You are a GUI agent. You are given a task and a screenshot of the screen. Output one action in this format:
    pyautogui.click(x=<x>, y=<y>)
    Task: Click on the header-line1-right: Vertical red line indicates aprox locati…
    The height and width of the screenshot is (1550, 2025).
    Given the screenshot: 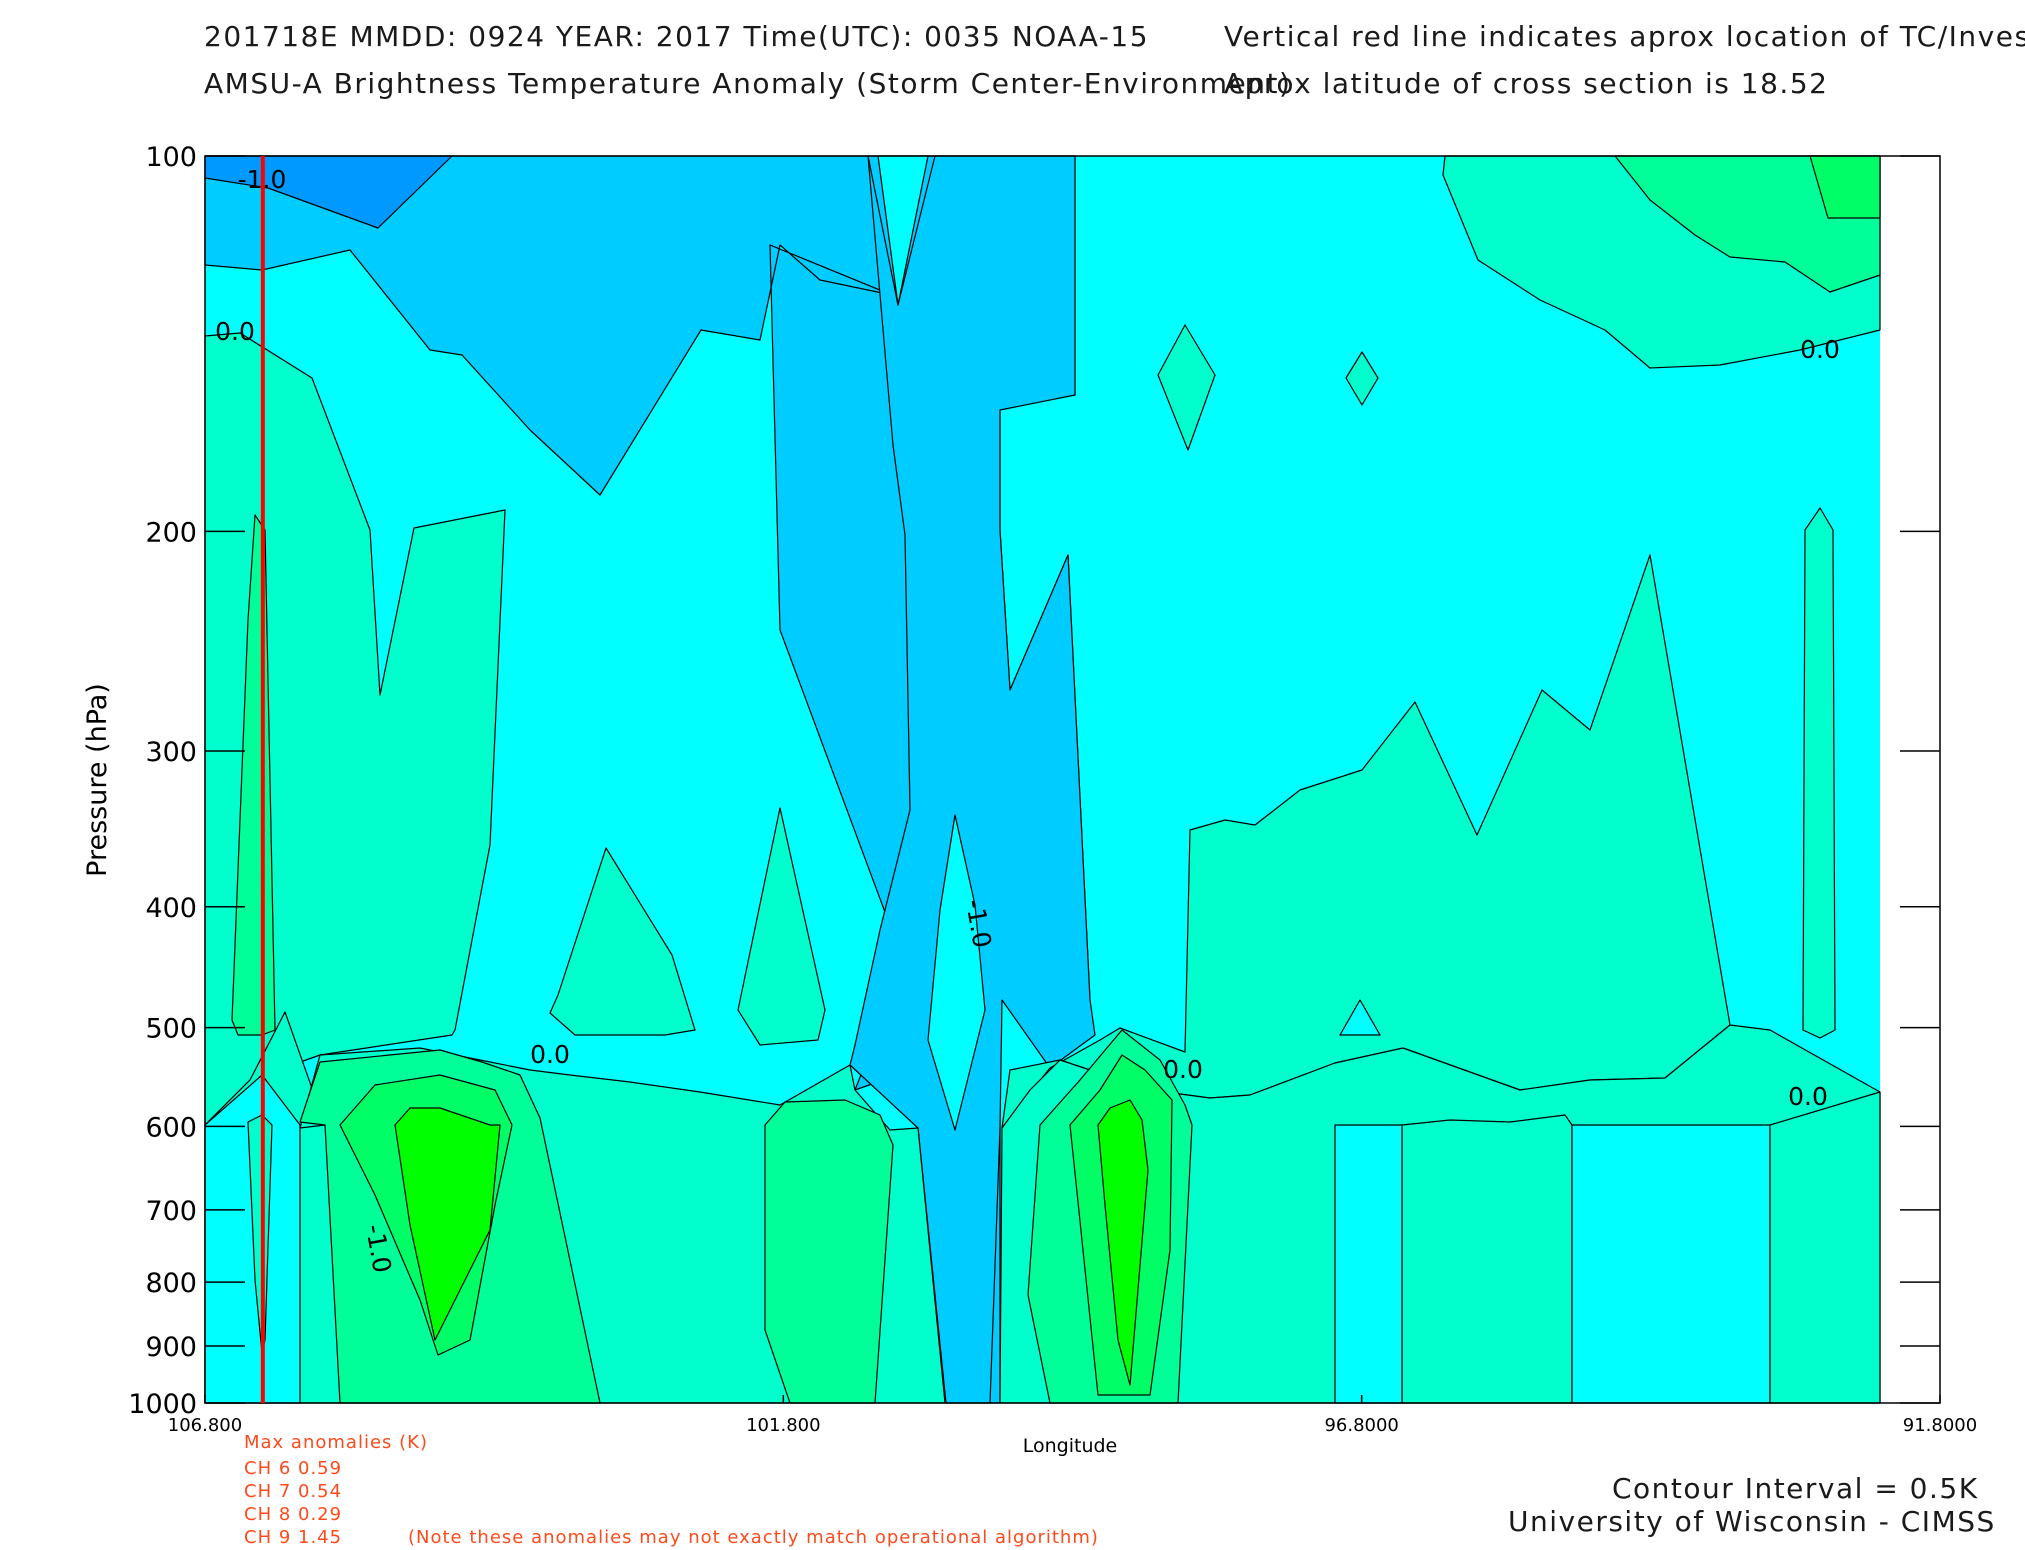 What is the action you would take?
    pyautogui.click(x=1624, y=36)
    